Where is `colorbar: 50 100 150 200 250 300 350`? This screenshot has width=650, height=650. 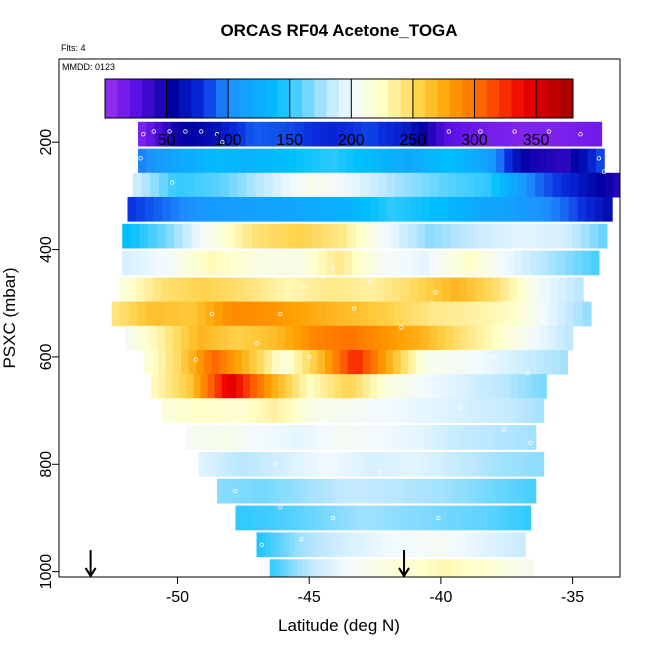
colorbar: 50 100 150 200 250 300 350 is located at coordinates (339, 113).